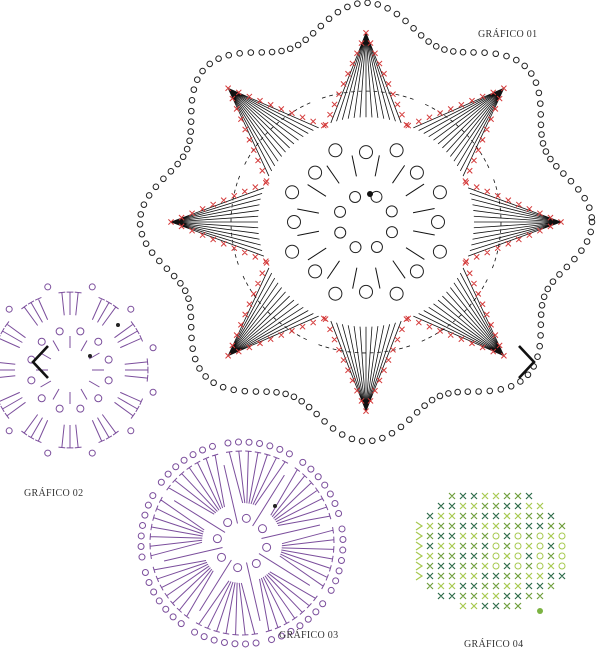 This screenshot has height=672, width=613. Describe the element at coordinates (340, 232) in the screenshot. I see `center-stitch` at that location.